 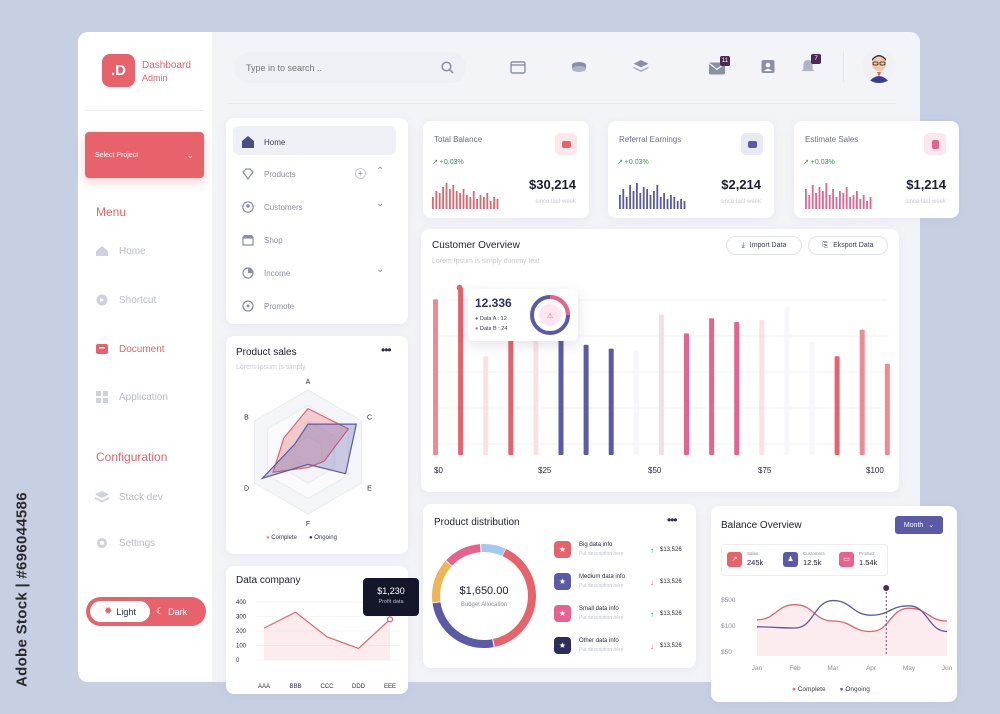 I want to click on user-avatar, so click(x=879, y=66).